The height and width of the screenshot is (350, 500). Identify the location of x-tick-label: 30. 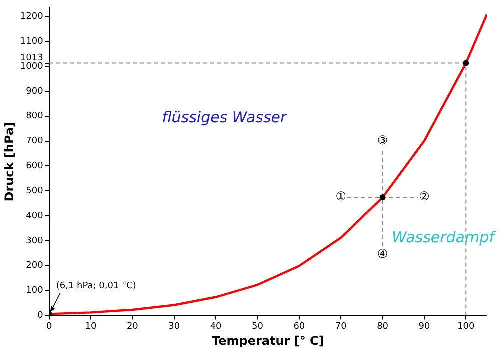
(174, 327).